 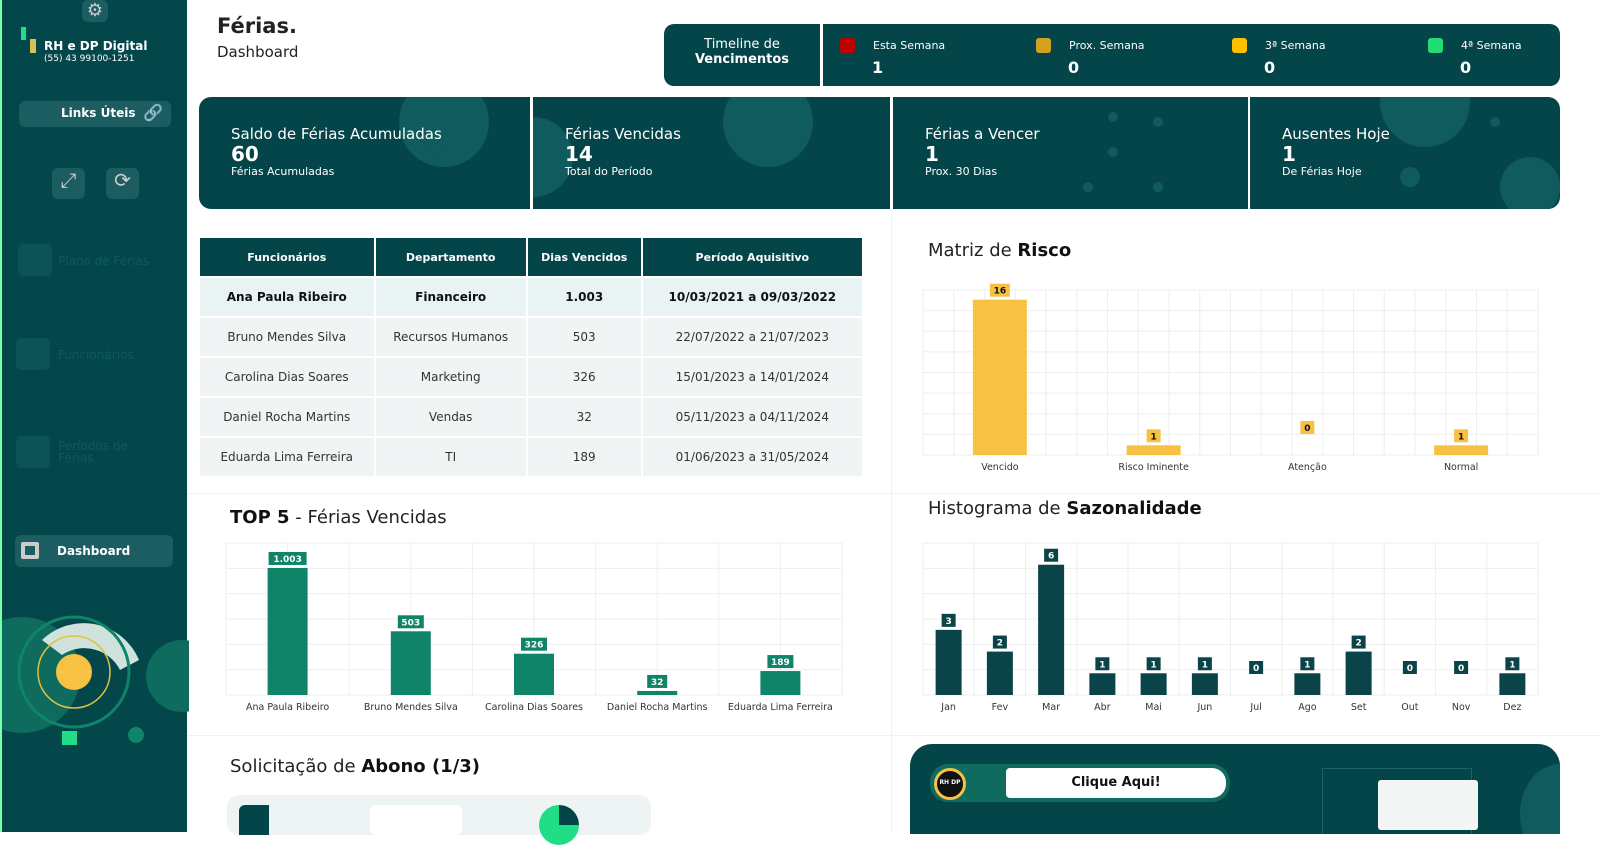 I want to click on data-label: 3, so click(x=948, y=622).